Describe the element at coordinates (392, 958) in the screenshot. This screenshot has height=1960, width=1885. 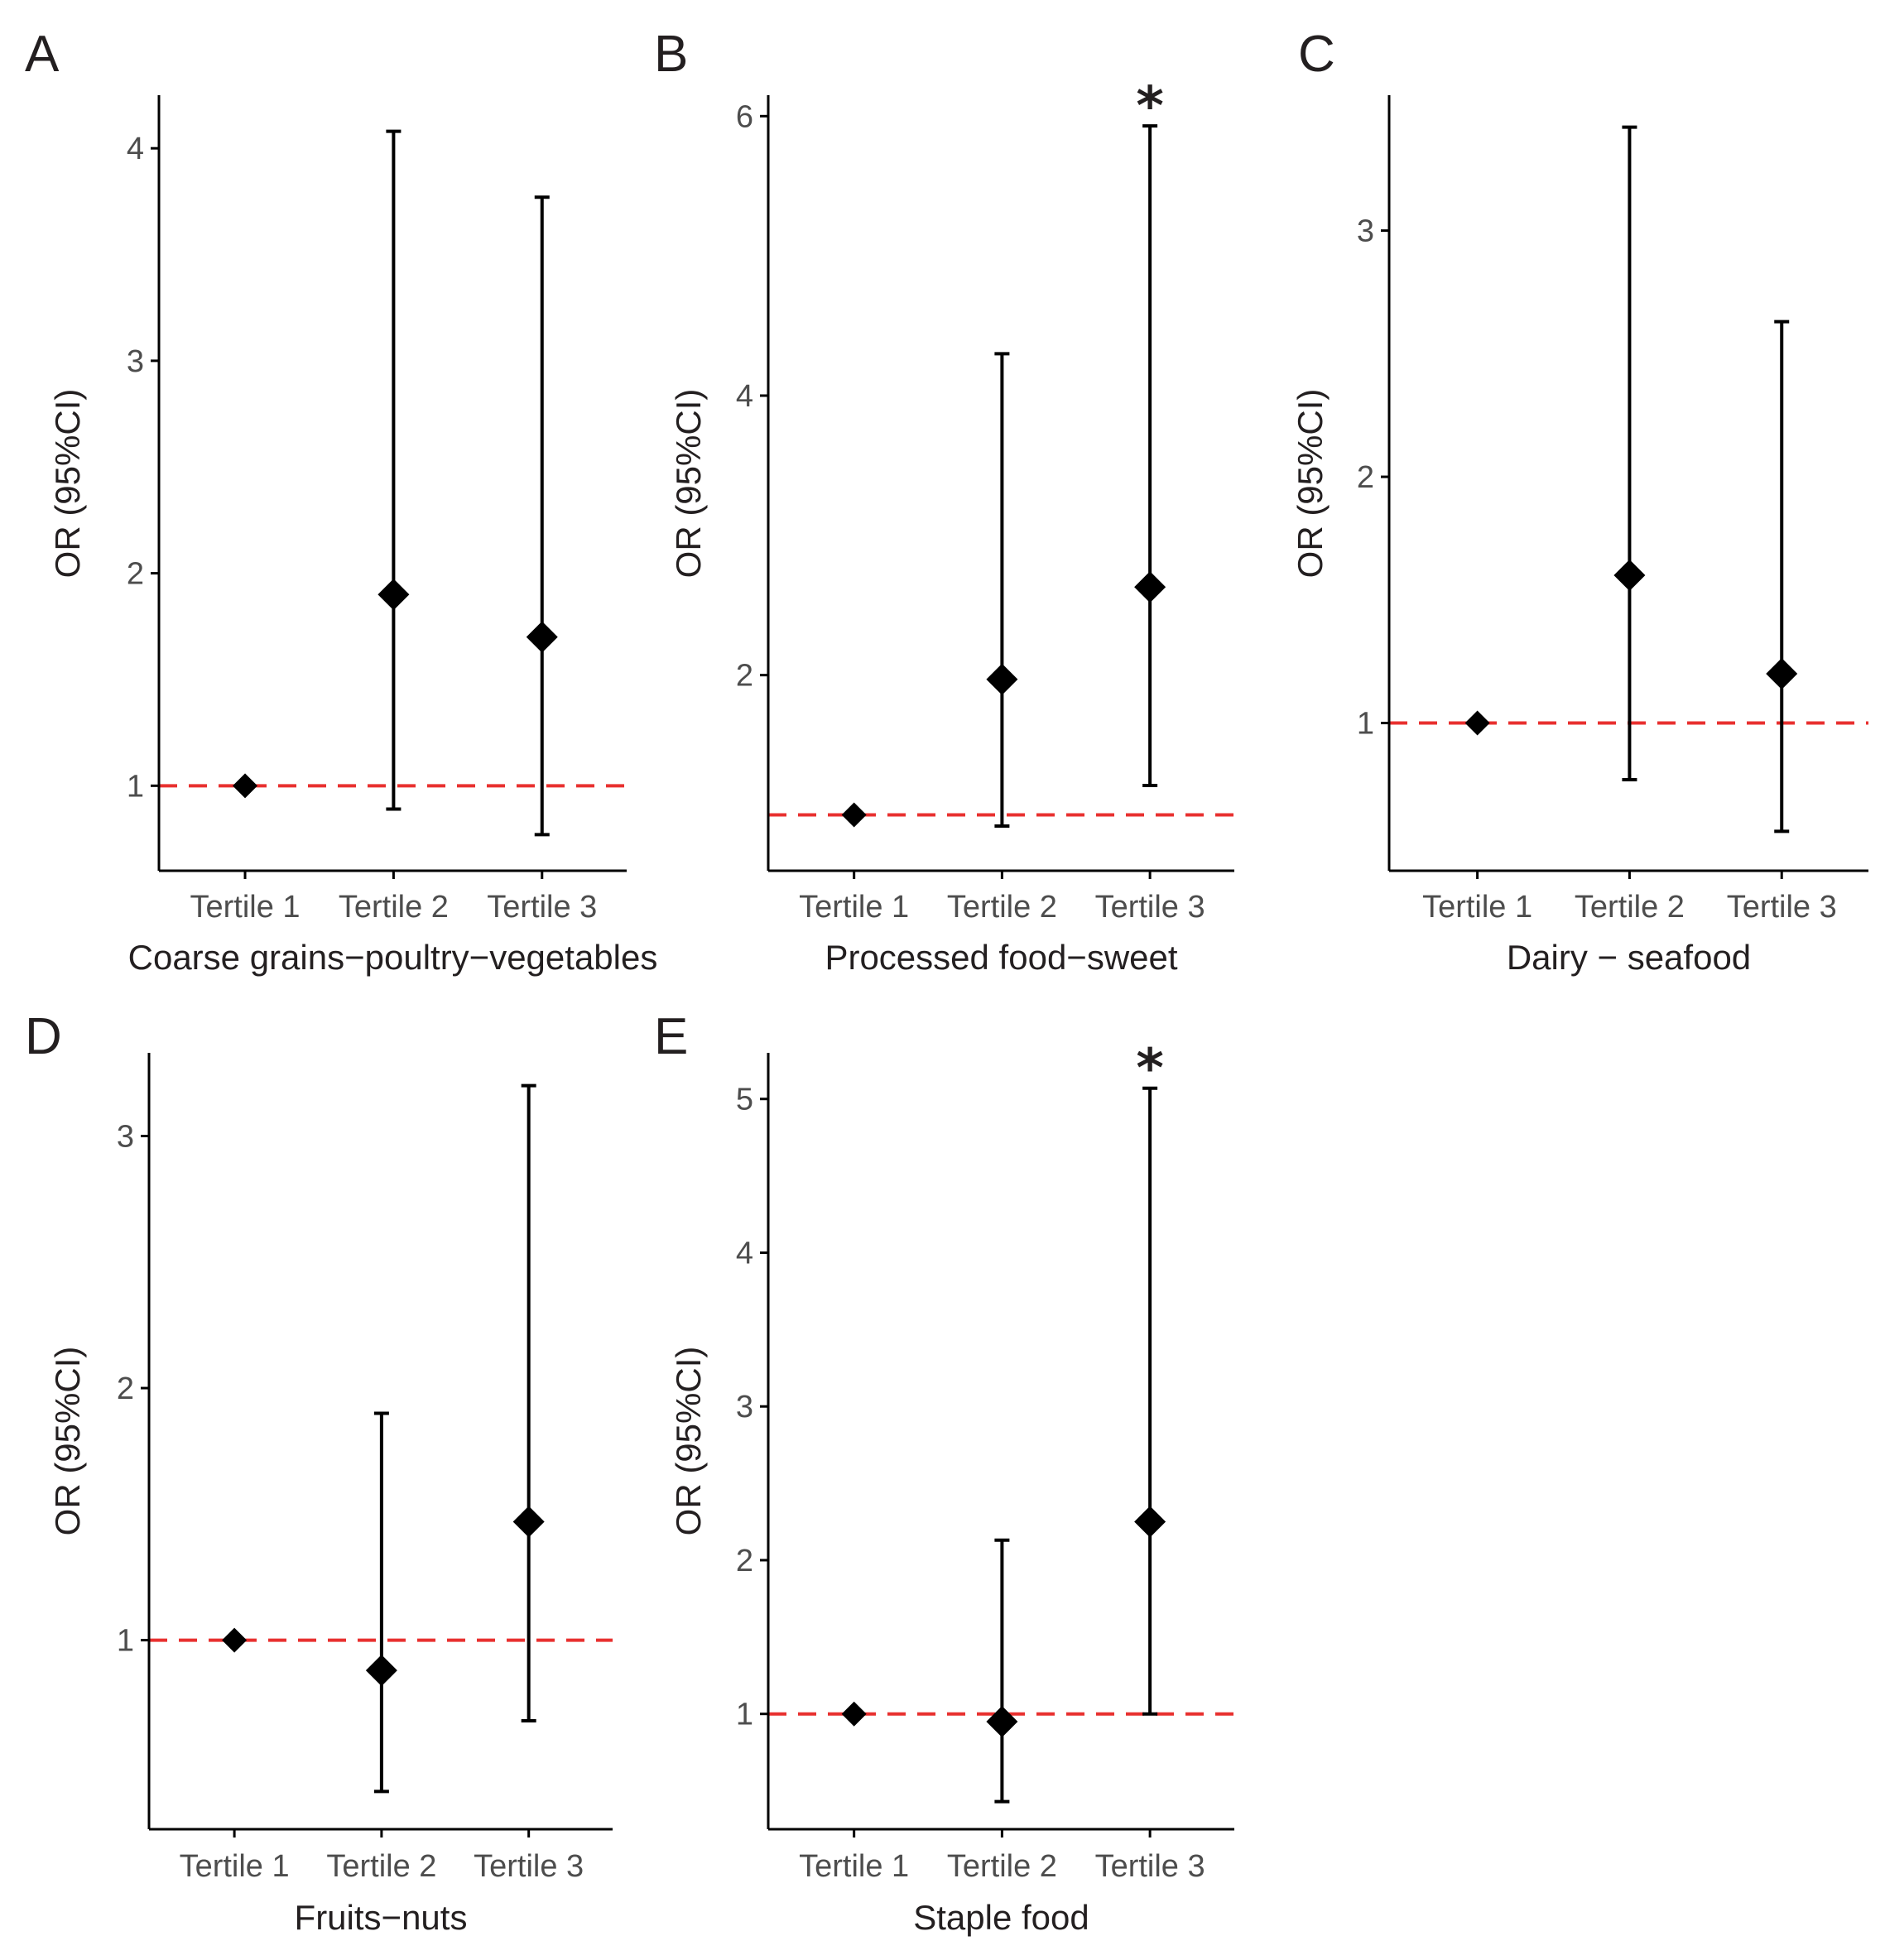
I see `x-axis-title: Coarse grains−poultry−vegetables` at that location.